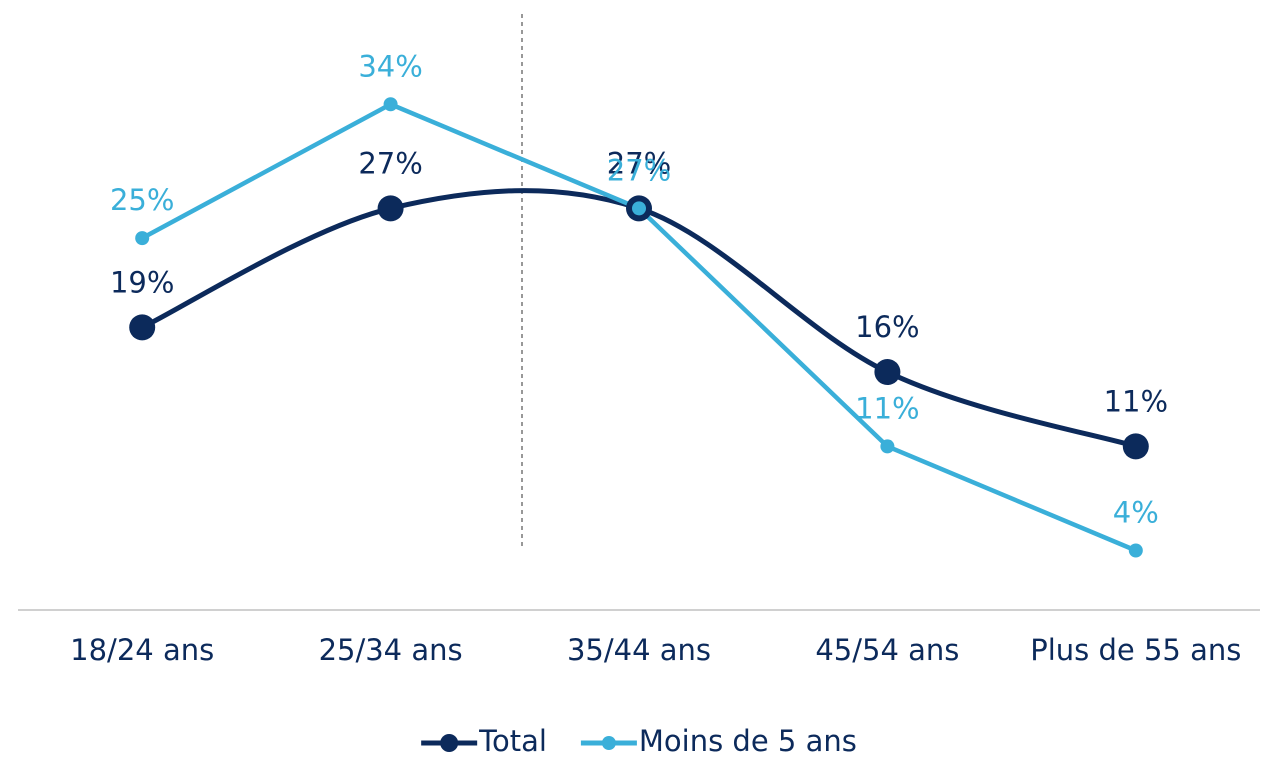 The width and height of the screenshot is (1278, 758). What do you see at coordinates (887, 327) in the screenshot?
I see `data-label: 16%` at bounding box center [887, 327].